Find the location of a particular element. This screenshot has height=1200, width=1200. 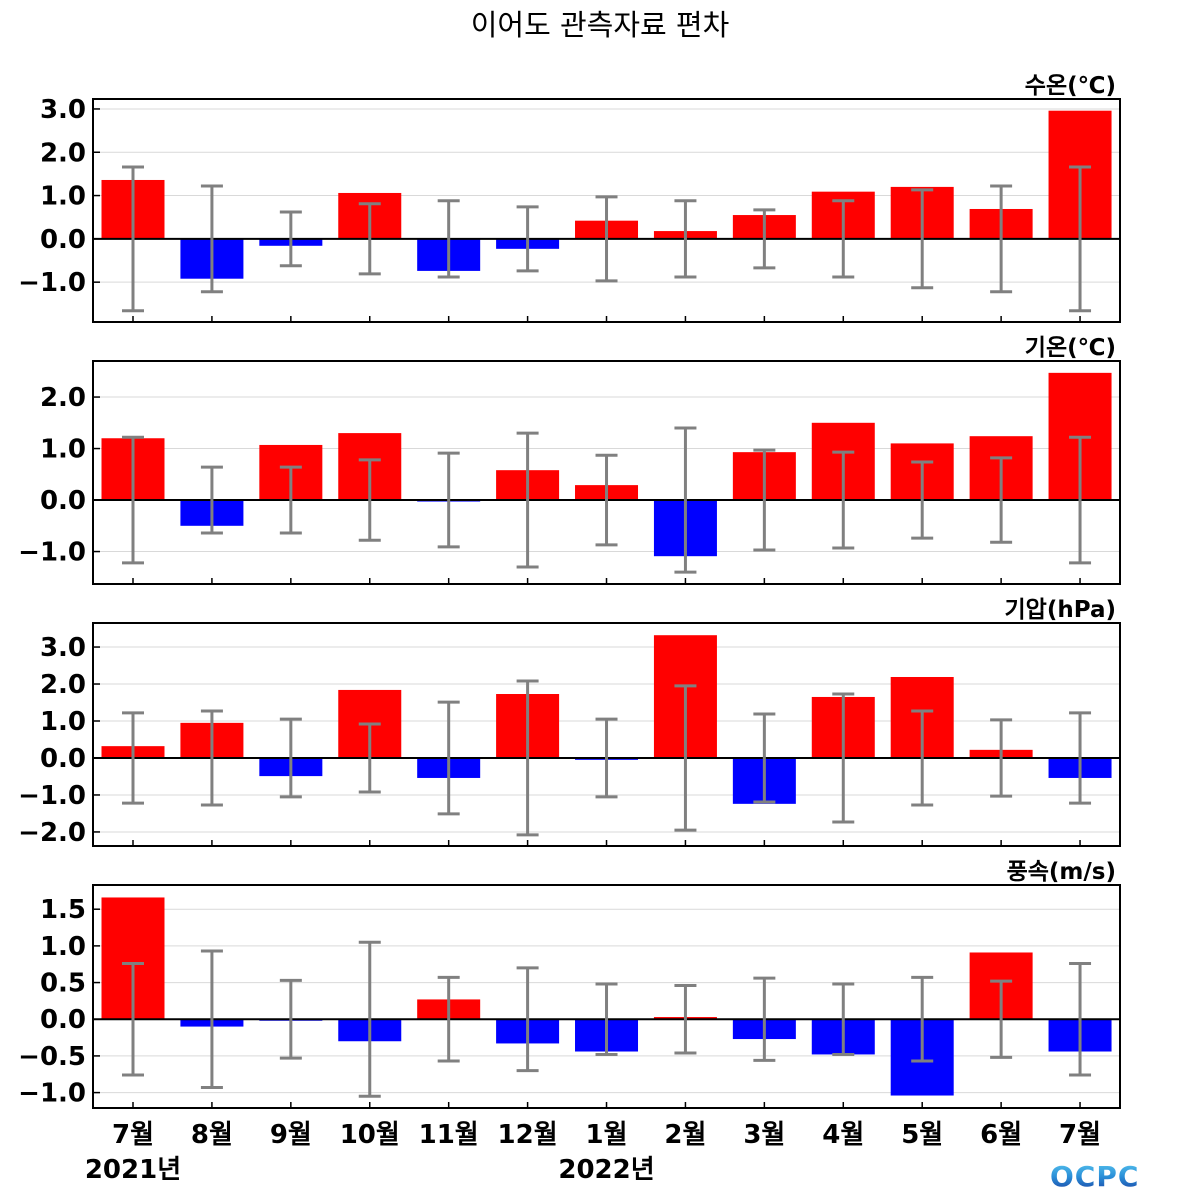

panel-label: 기압(hPa) is located at coordinates (1060, 610).